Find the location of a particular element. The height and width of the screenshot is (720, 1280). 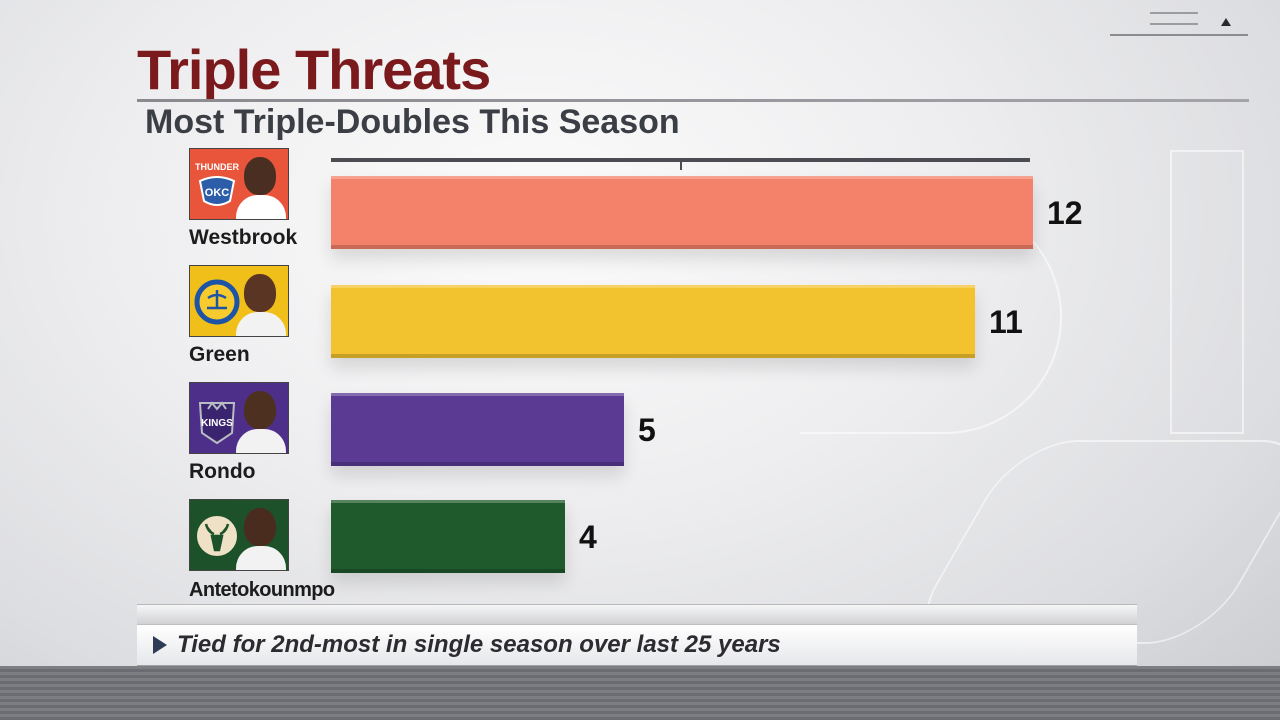

corner-divider is located at coordinates (1179, 35).